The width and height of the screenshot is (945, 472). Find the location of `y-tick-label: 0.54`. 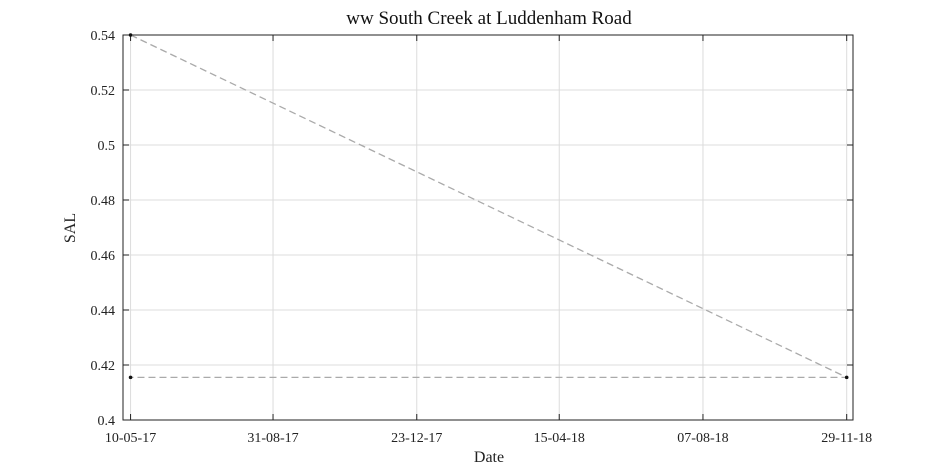

y-tick-label: 0.54 is located at coordinates (103, 36).